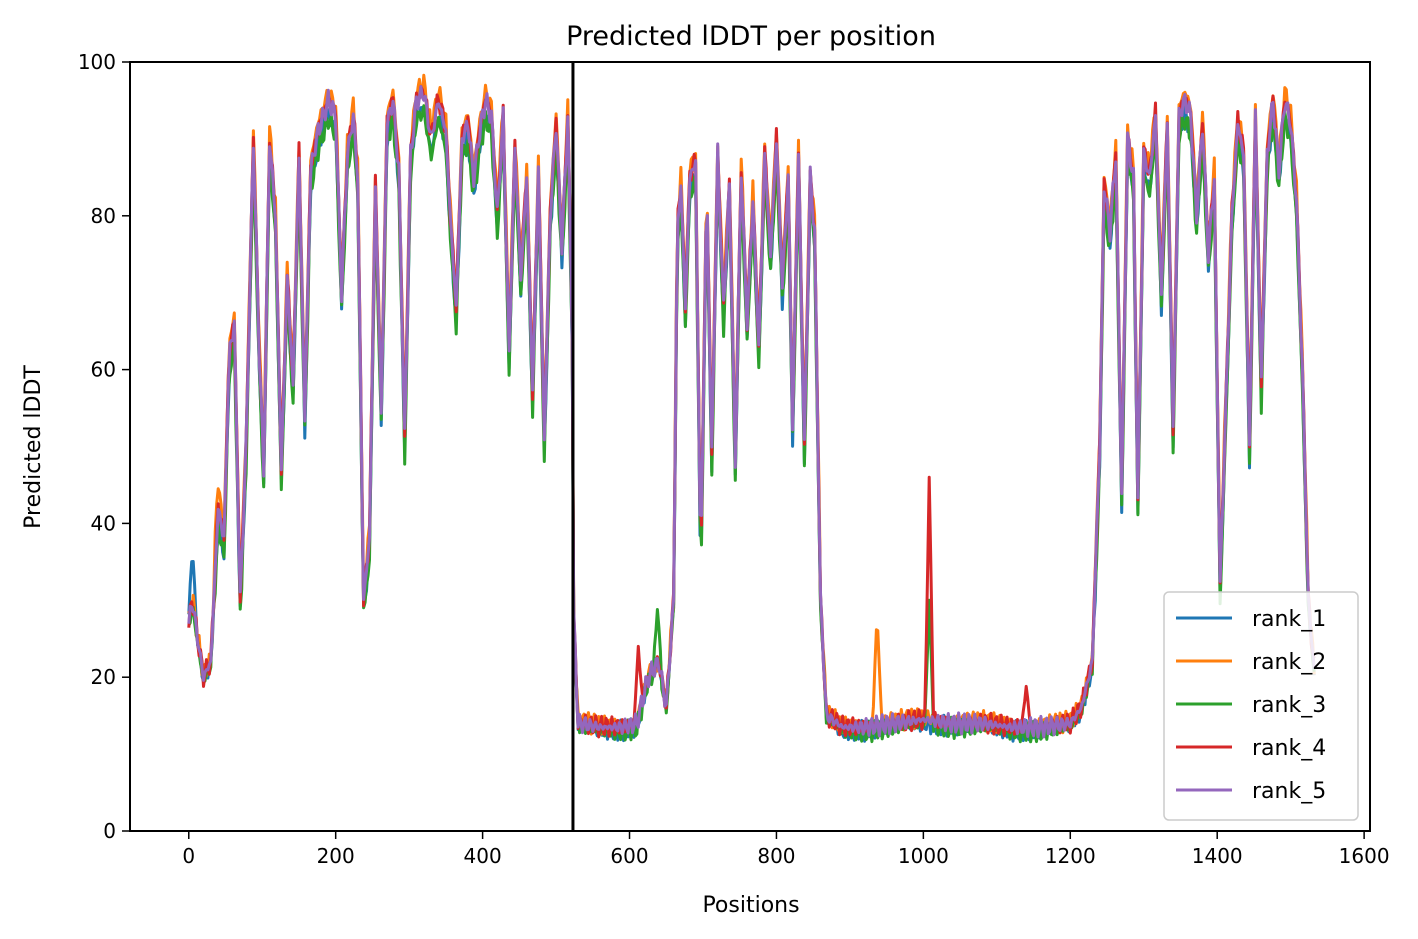 The height and width of the screenshot is (939, 1418). I want to click on y-tick-label: 80, so click(103, 216).